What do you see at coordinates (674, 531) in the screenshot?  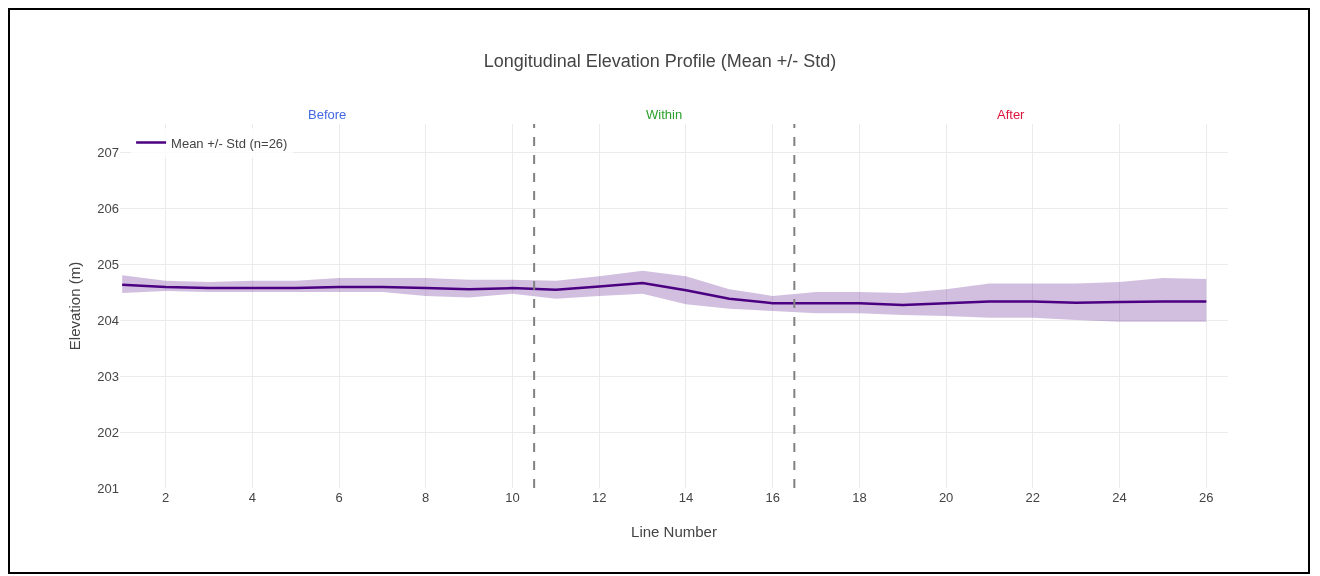 I see `x-axis-title: Line Number` at bounding box center [674, 531].